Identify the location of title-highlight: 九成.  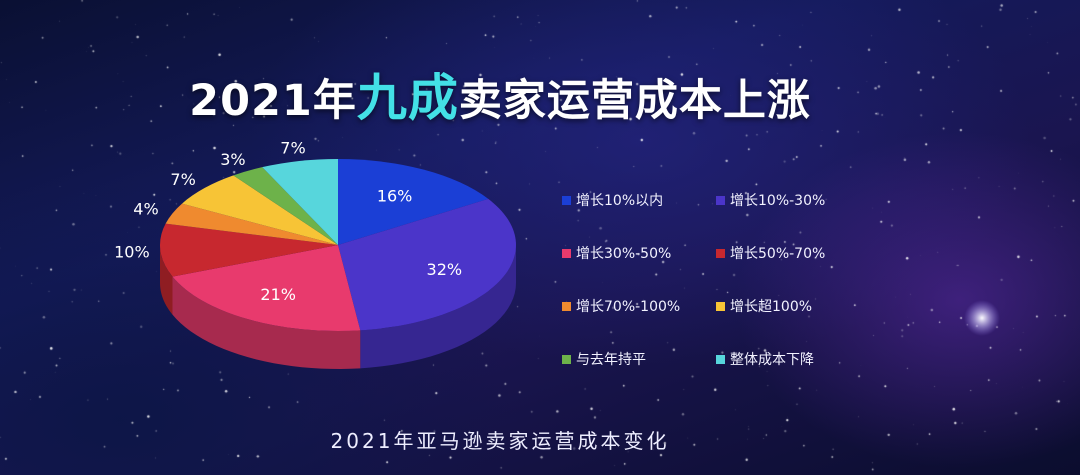
(407, 98).